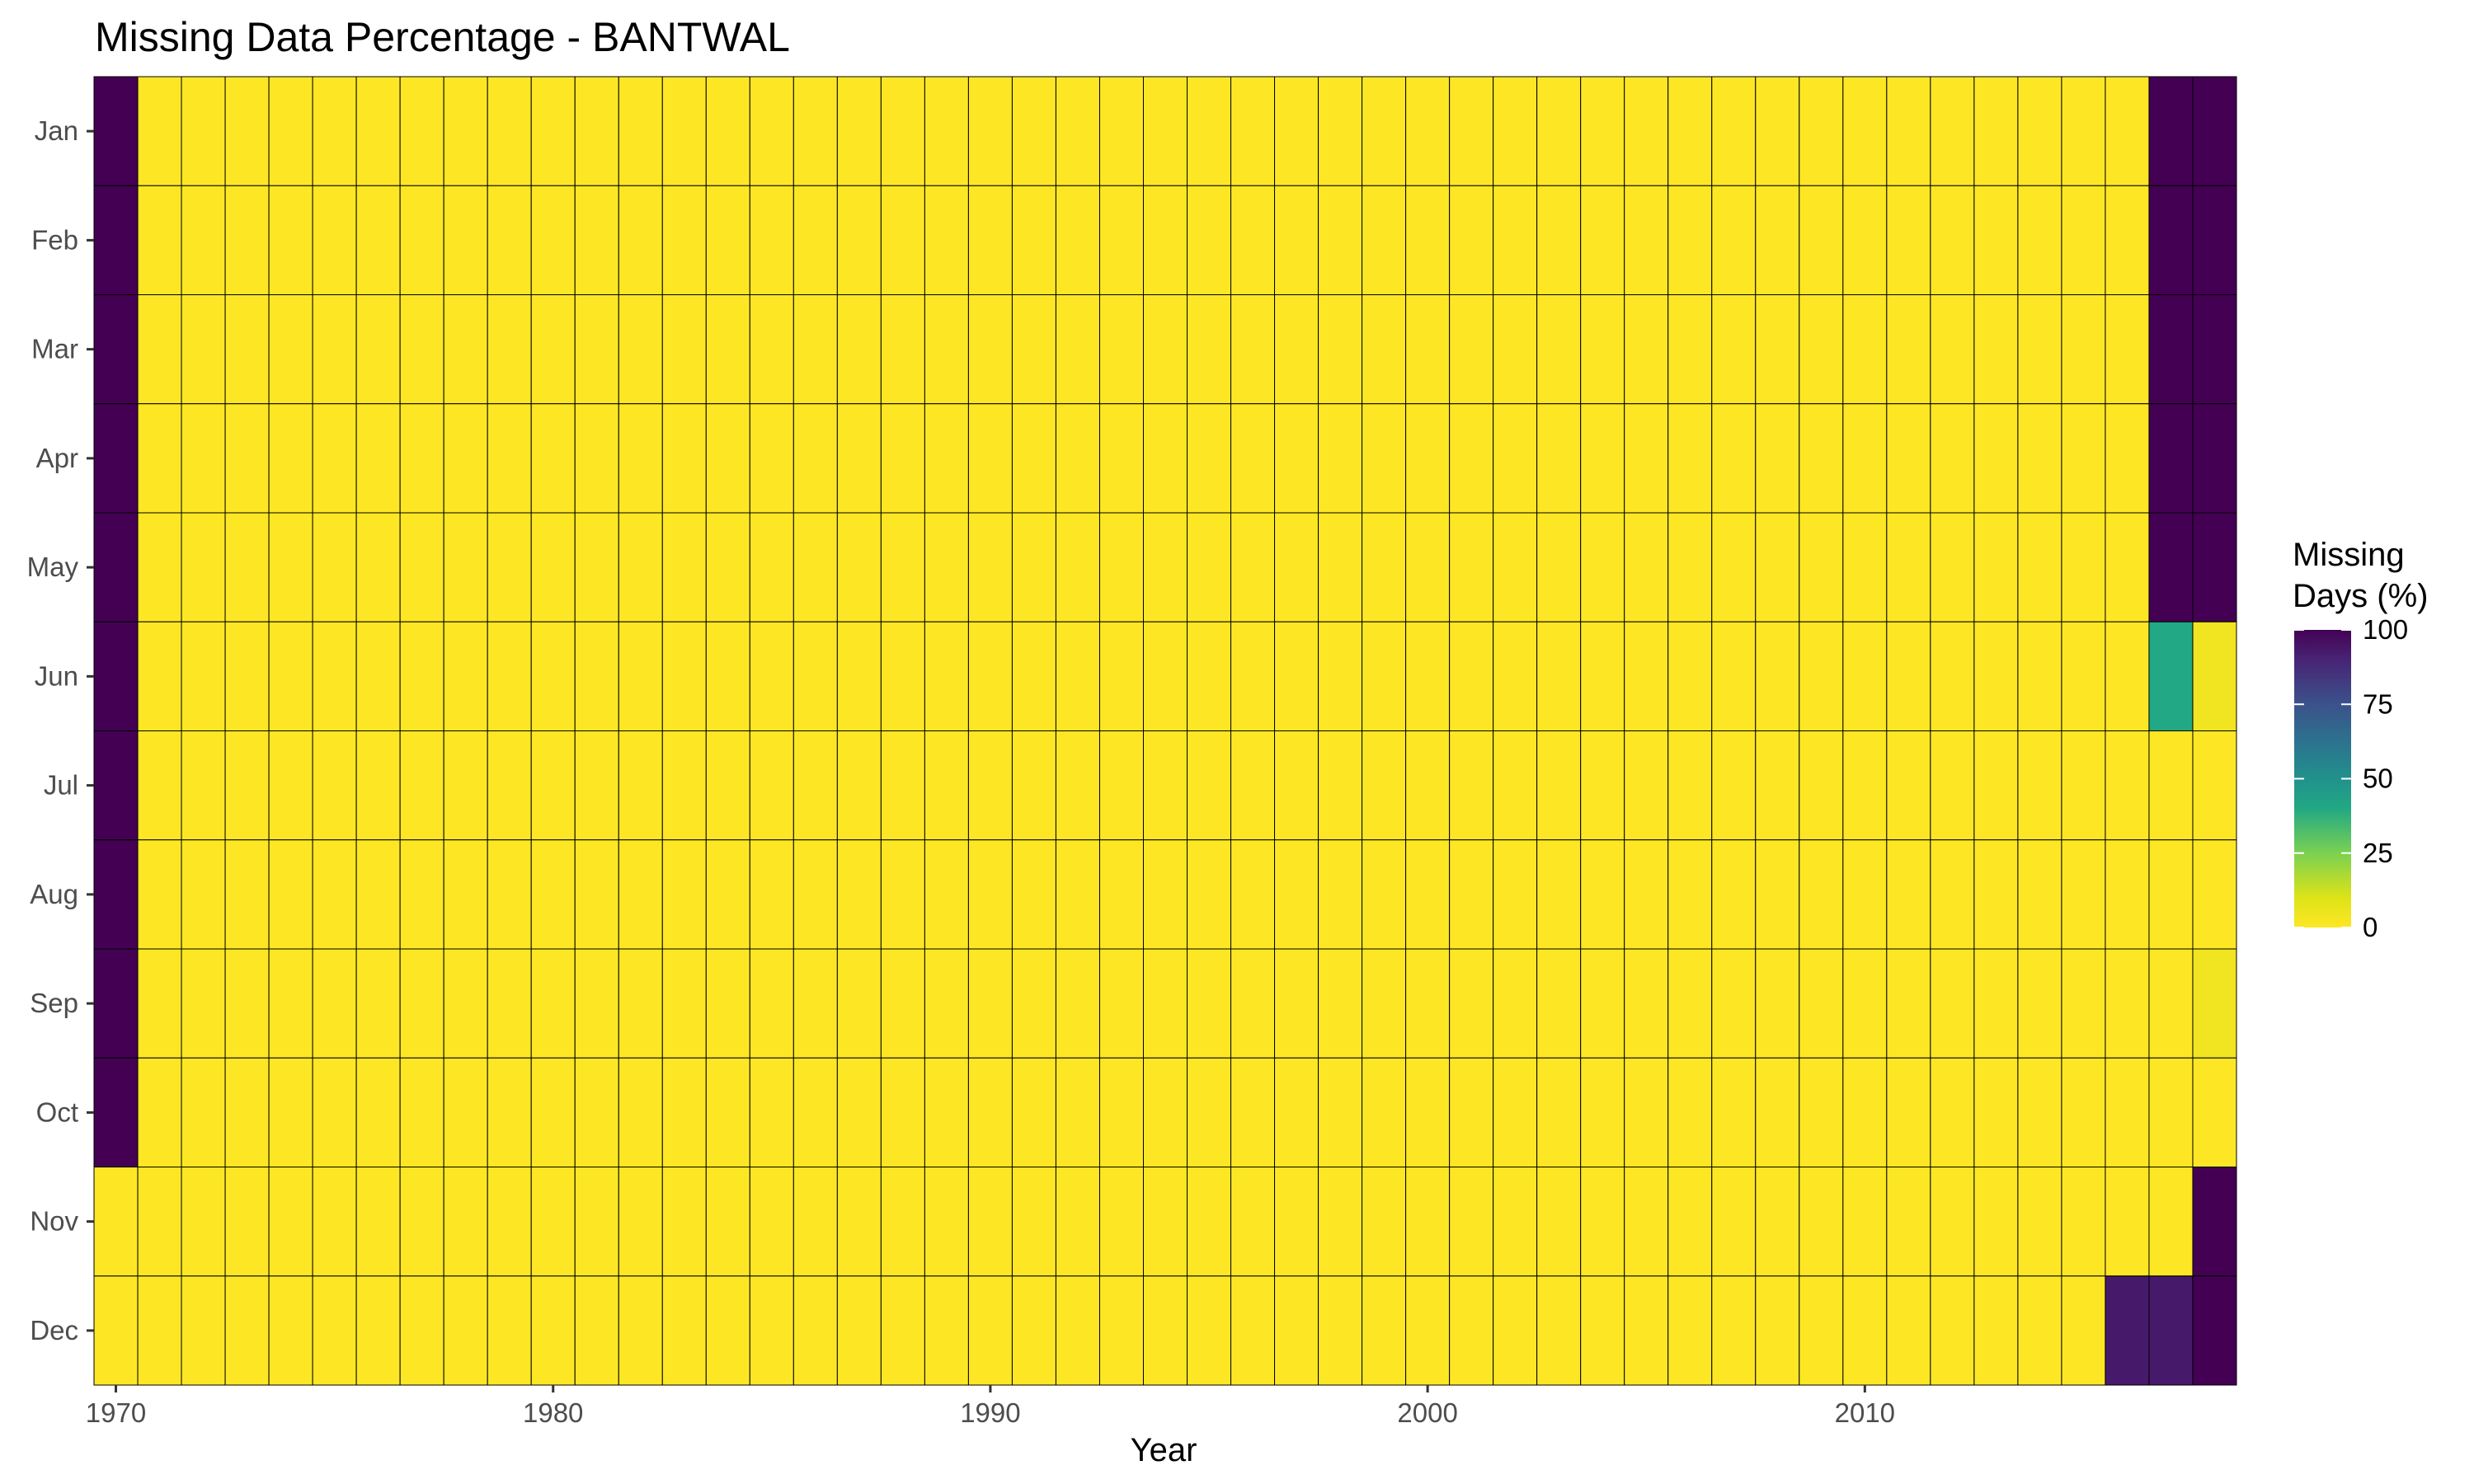  Describe the element at coordinates (1734, 1004) in the screenshot. I see `heatmap-cell-2007-sep` at that location.